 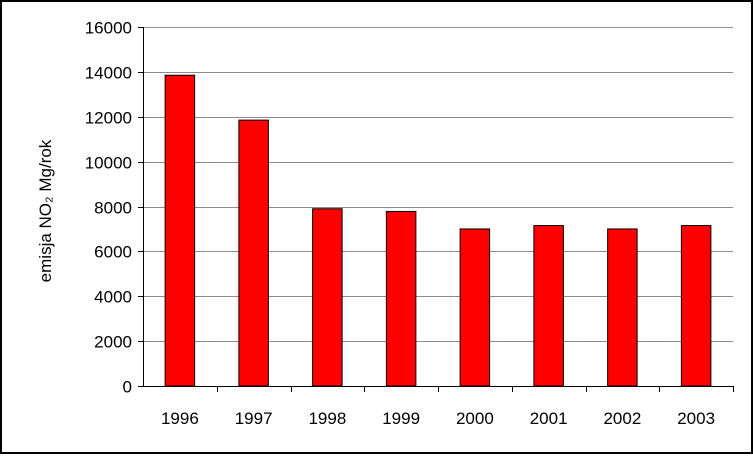 I want to click on x-tick-label: 1999, so click(x=401, y=418).